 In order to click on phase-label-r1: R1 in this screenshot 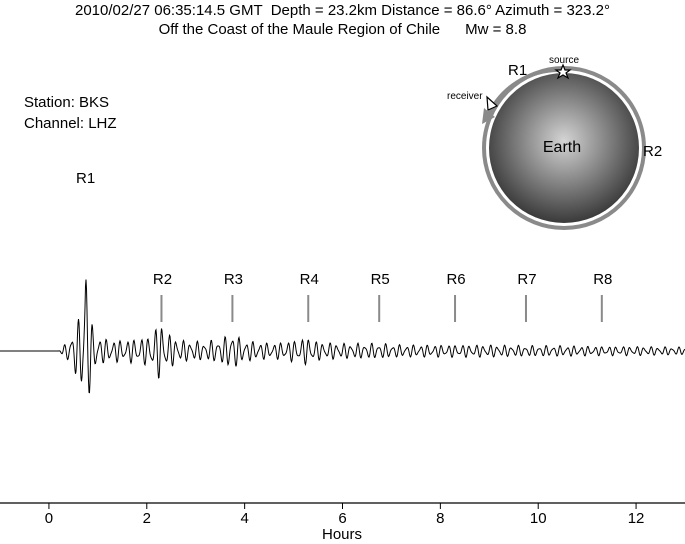, I will do `click(85, 178)`.